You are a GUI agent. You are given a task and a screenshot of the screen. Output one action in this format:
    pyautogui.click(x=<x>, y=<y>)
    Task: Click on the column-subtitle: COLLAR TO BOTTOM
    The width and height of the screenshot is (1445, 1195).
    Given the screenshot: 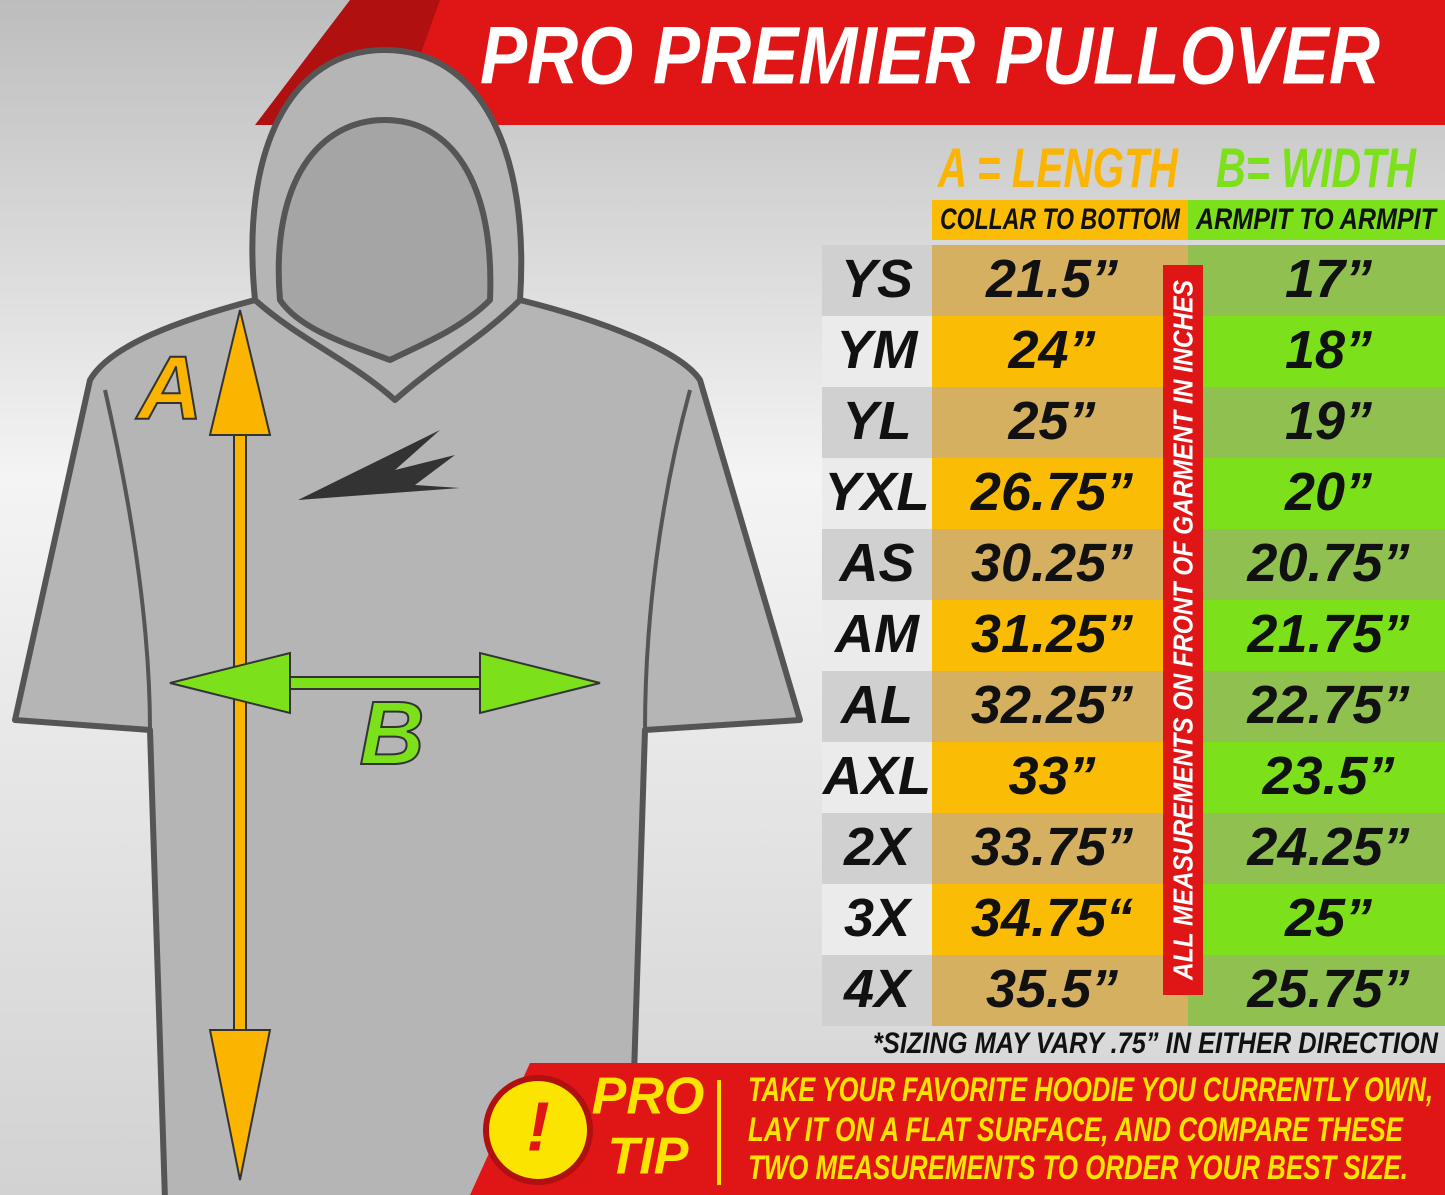 What is the action you would take?
    pyautogui.click(x=1060, y=219)
    